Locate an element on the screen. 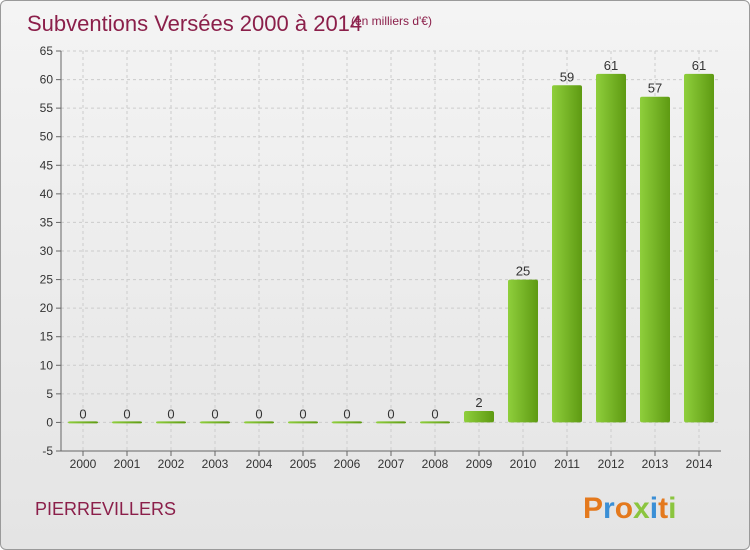 The image size is (750, 550). x-tick-label: 2009 is located at coordinates (479, 464).